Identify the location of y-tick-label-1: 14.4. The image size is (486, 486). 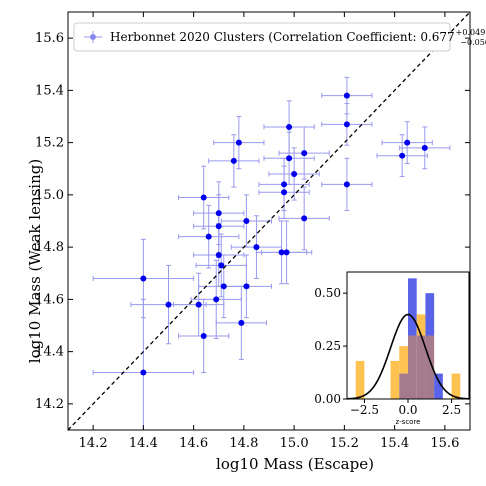
(49, 352).